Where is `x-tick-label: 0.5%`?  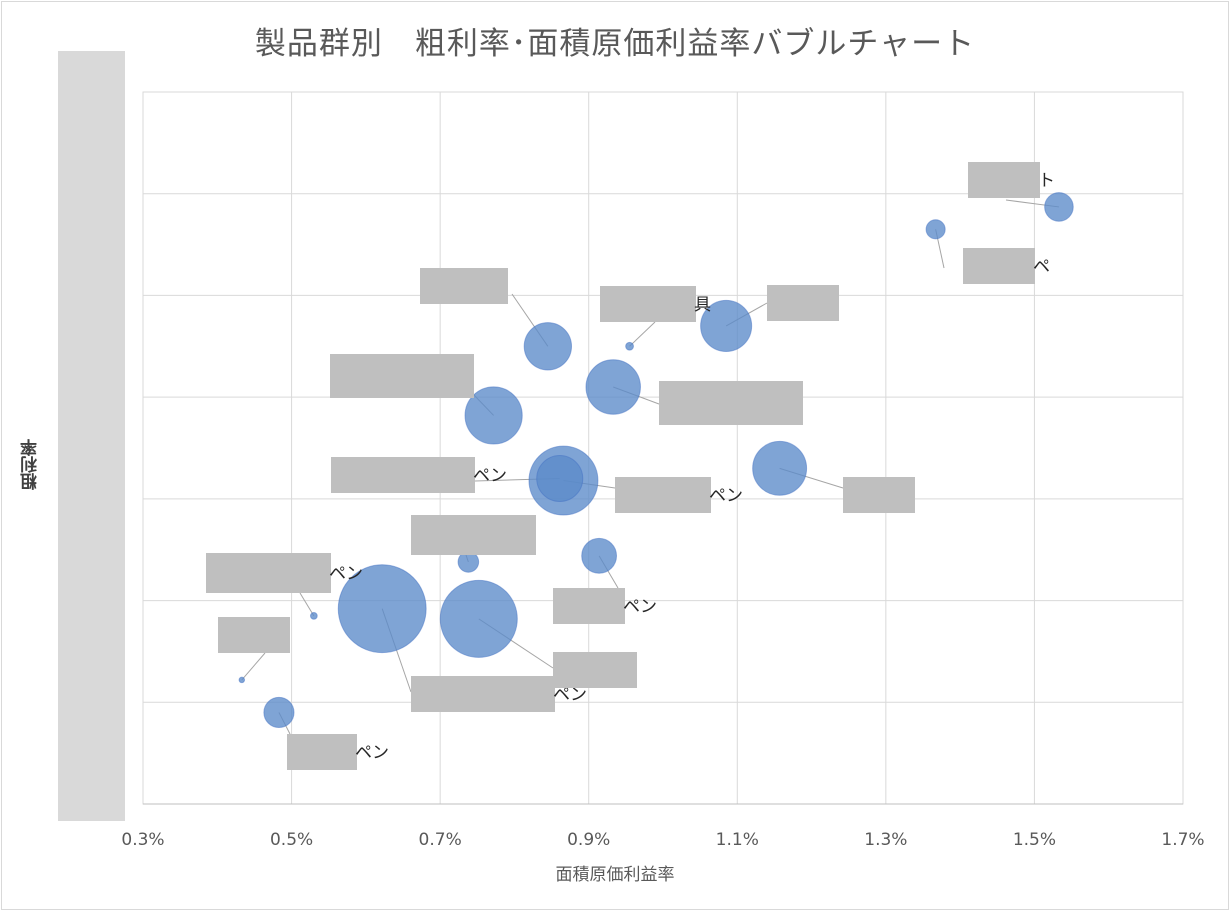
x-tick-label: 0.5% is located at coordinates (291, 840).